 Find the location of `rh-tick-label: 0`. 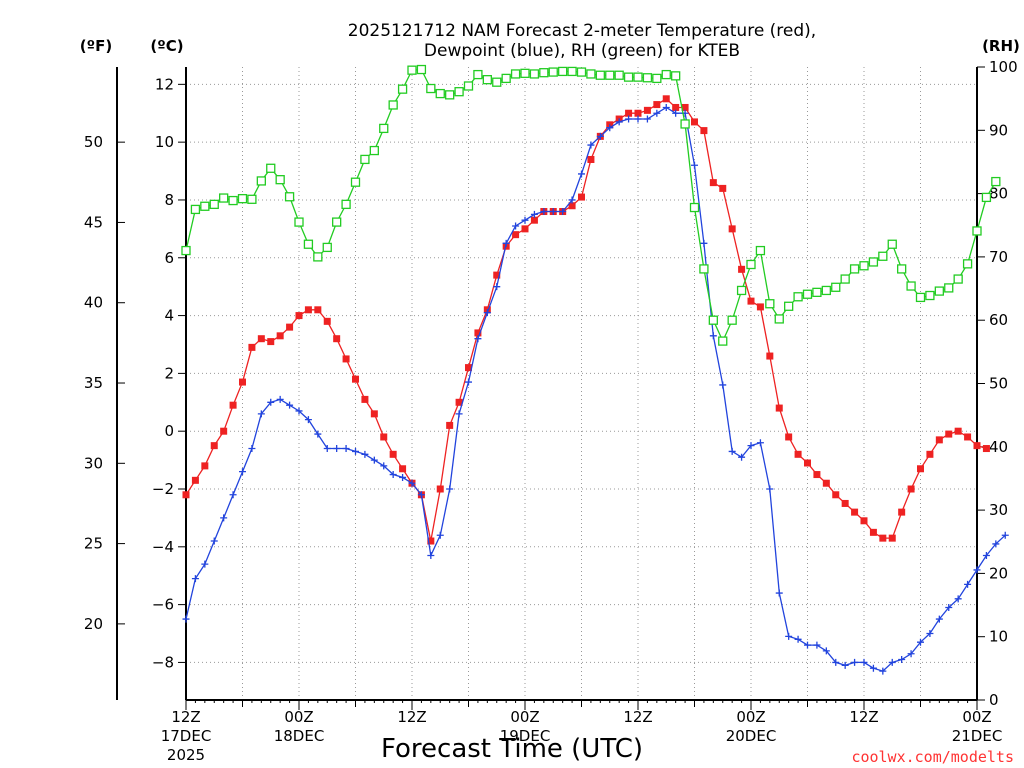

rh-tick-label: 0 is located at coordinates (994, 700).